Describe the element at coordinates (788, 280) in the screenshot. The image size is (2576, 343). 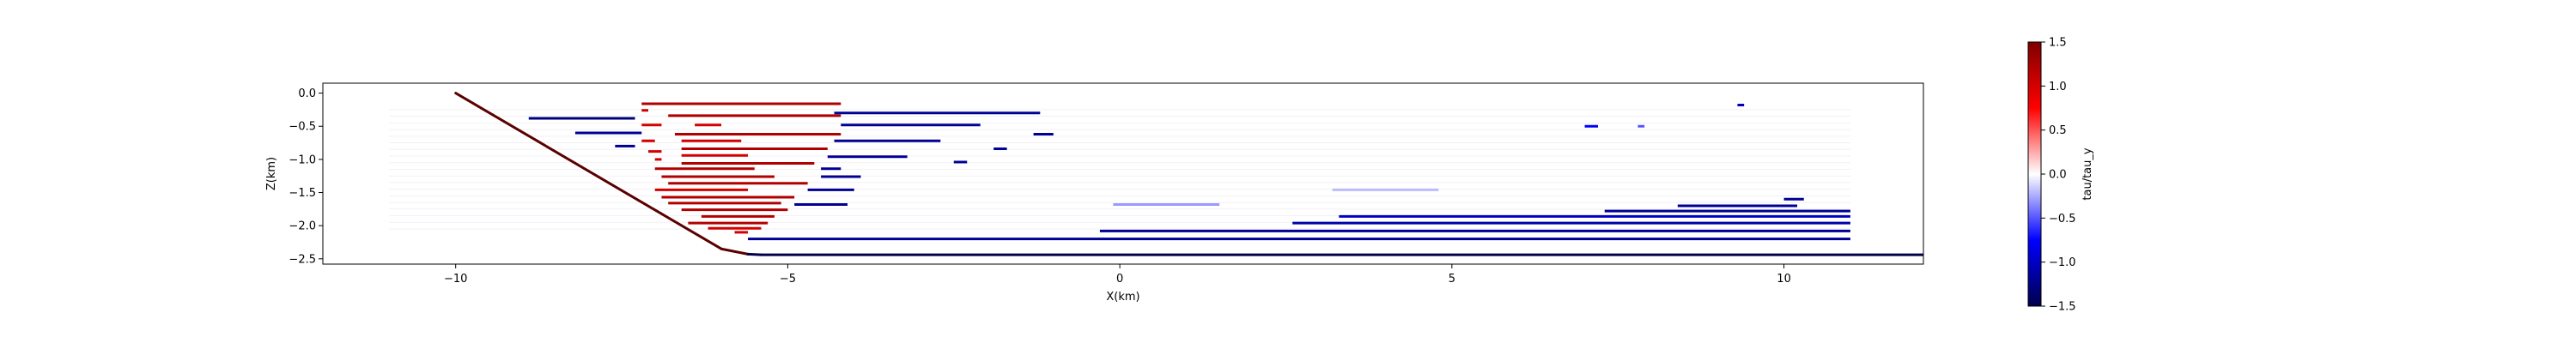
I see `x-tick-label: −5` at that location.